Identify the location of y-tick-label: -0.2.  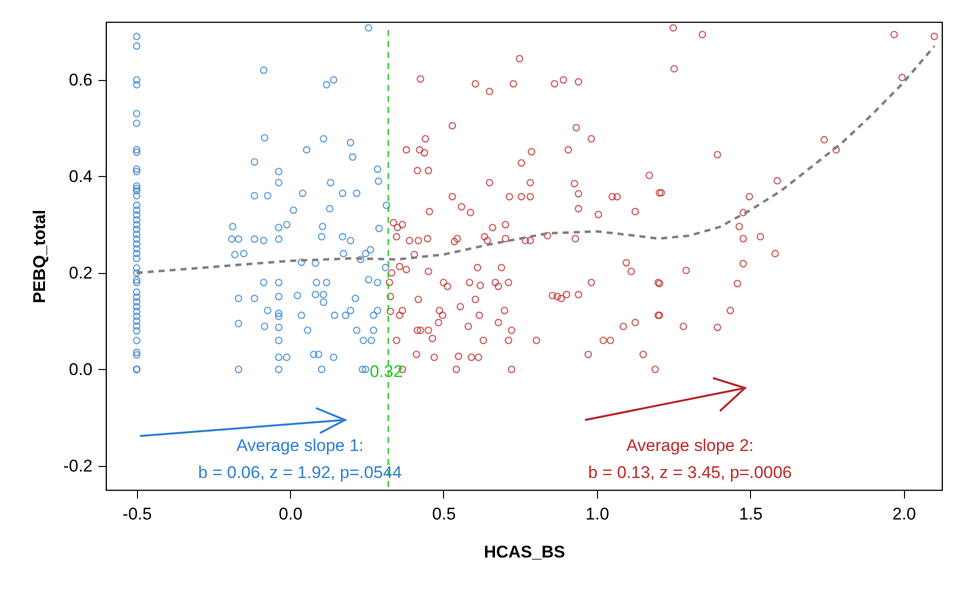
(77, 466).